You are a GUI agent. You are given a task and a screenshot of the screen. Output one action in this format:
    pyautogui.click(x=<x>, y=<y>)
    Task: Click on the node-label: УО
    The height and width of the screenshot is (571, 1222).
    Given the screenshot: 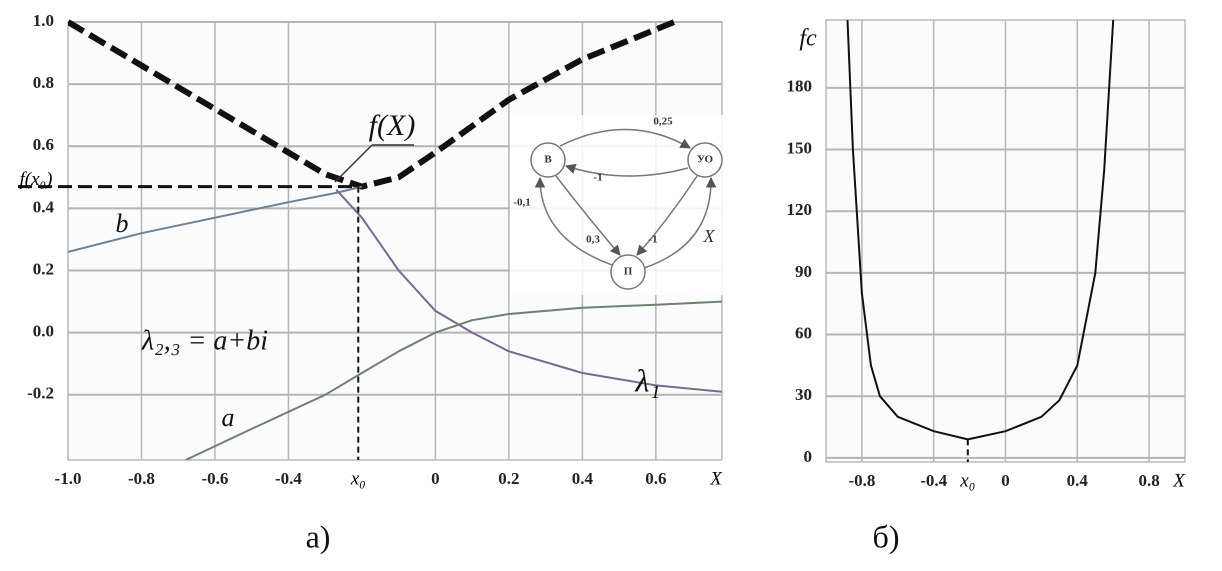 What is the action you would take?
    pyautogui.click(x=705, y=160)
    